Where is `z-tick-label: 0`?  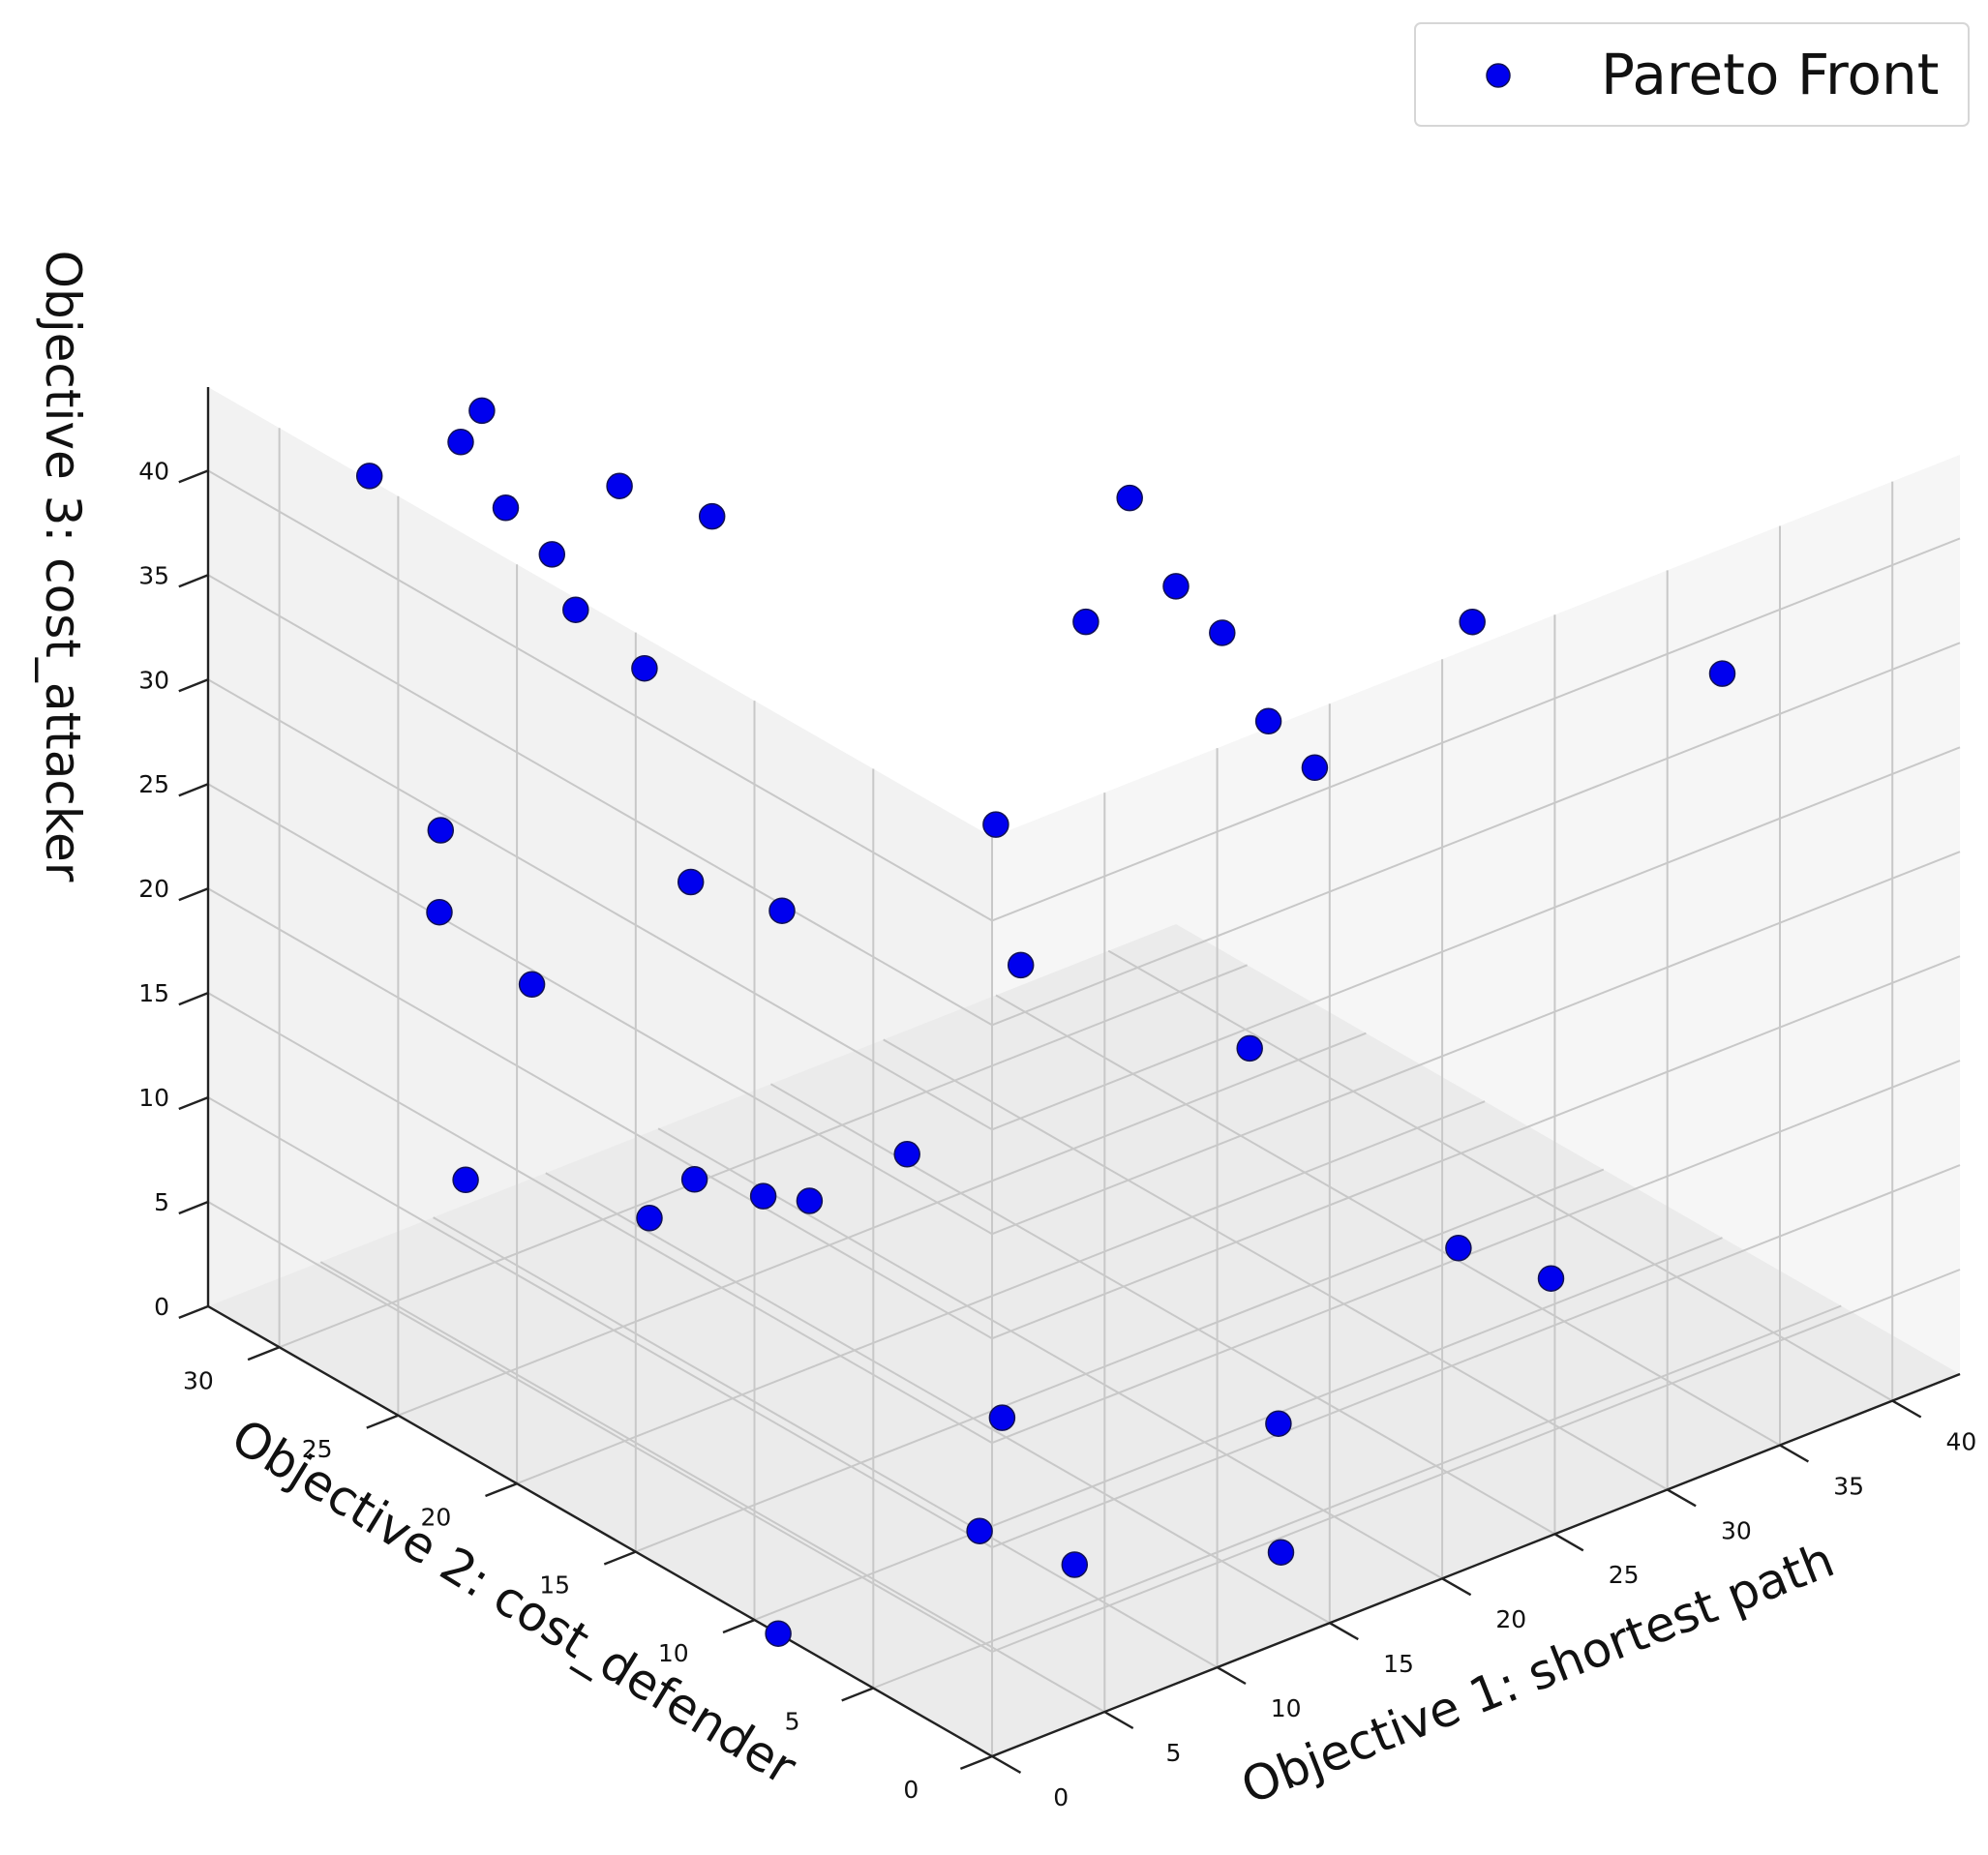
z-tick-label: 0 is located at coordinates (161, 1307).